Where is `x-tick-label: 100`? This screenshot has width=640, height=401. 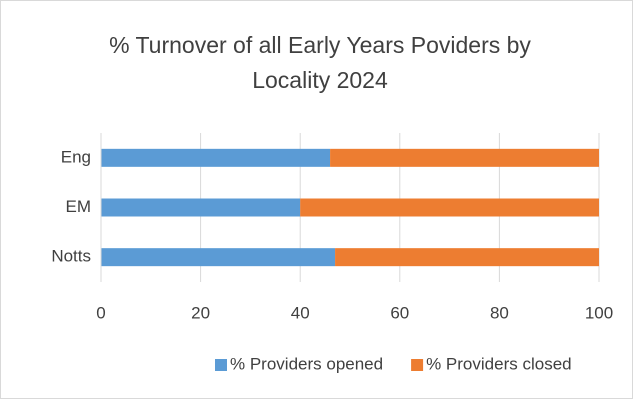 x-tick-label: 100 is located at coordinates (599, 312).